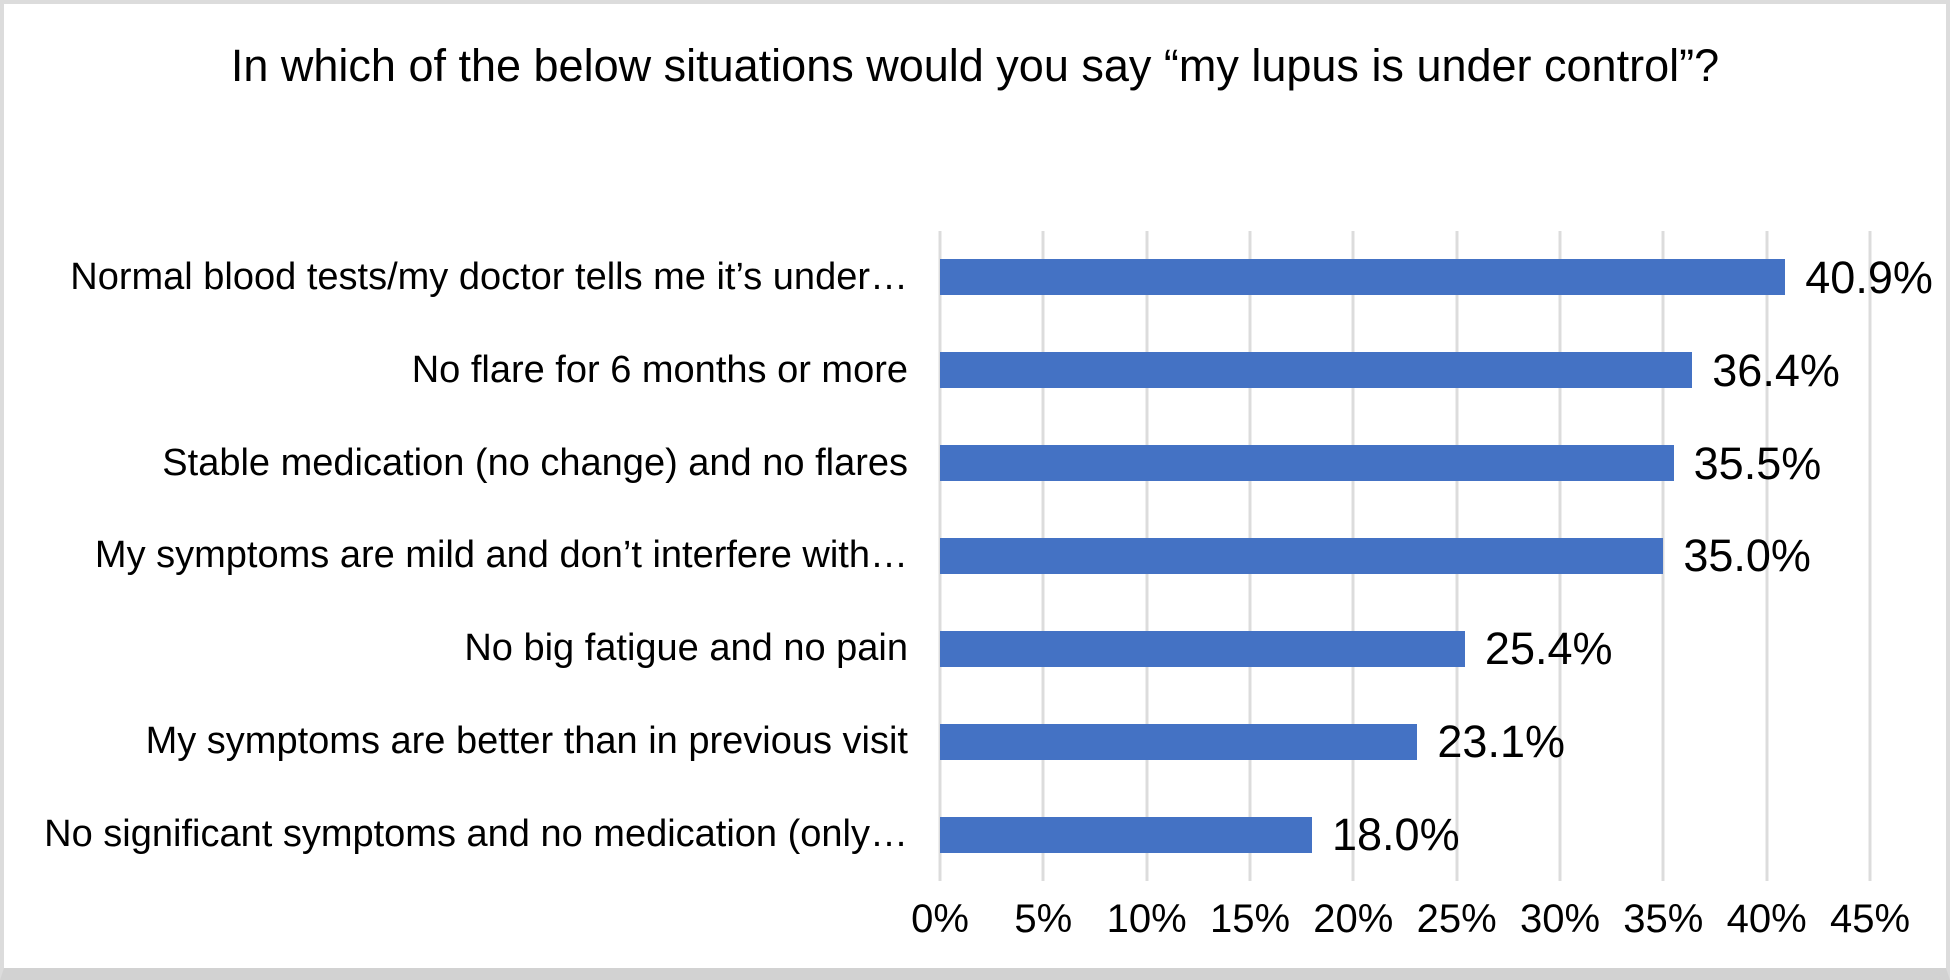  I want to click on bar-row: 35.5%, so click(1405, 463).